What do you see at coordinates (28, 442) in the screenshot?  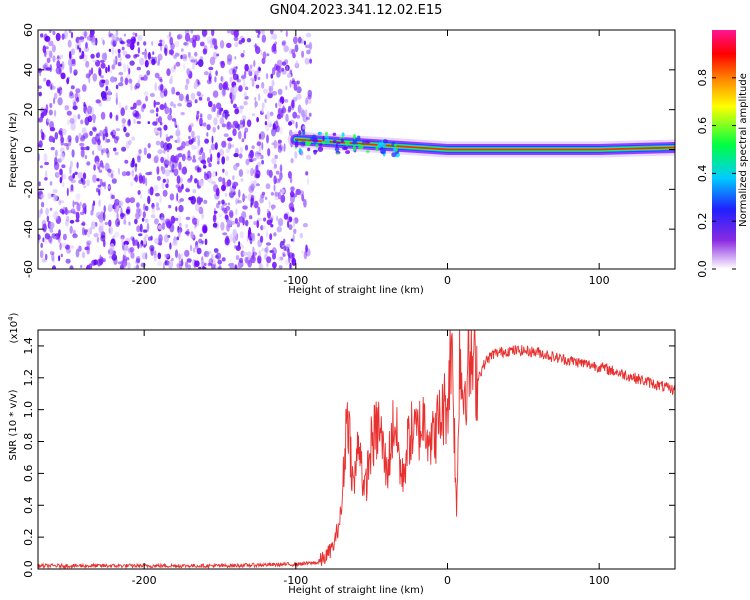 I see `y-tick-label: 0.8` at bounding box center [28, 442].